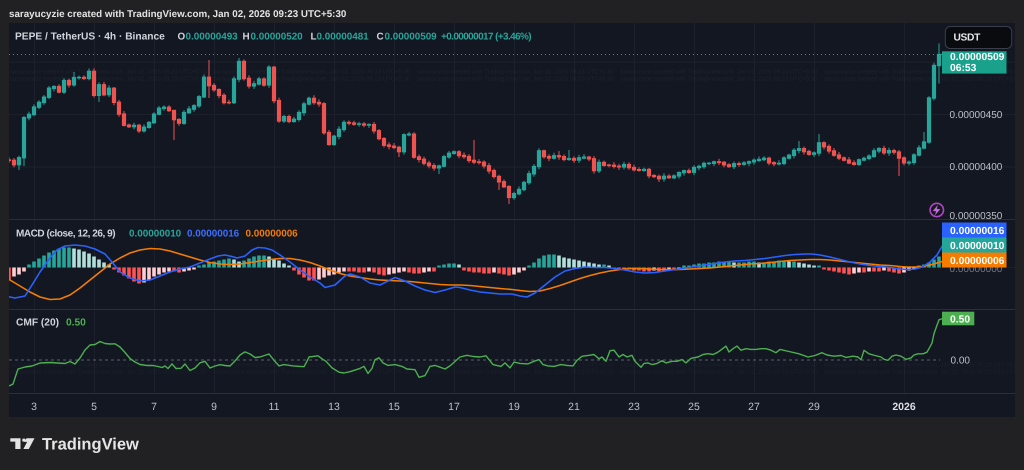  What do you see at coordinates (904, 407) in the screenshot?
I see `svg-text: 2026` at bounding box center [904, 407].